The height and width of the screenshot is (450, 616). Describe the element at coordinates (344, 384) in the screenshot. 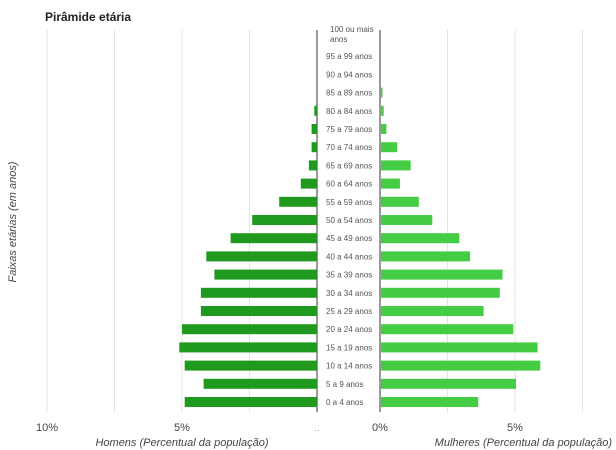

I see `category-label: 5 a 9 anos` at that location.